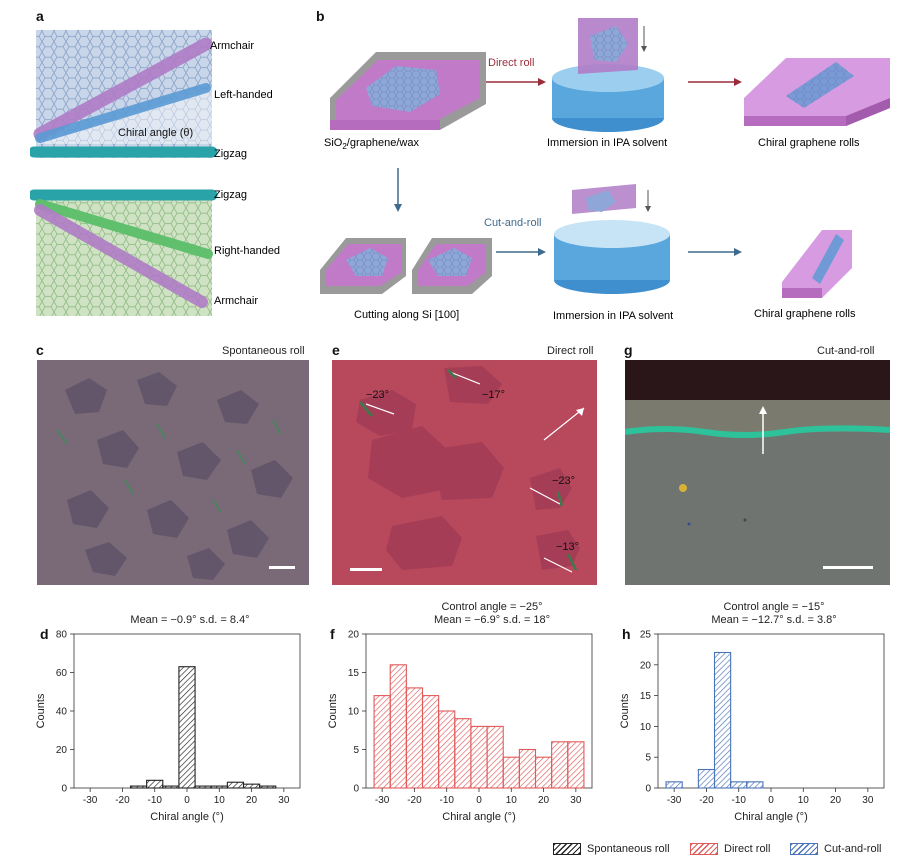 This screenshot has height=862, width=918. I want to click on legend-spontaneous-roll: Spontaneous roll, so click(611, 849).